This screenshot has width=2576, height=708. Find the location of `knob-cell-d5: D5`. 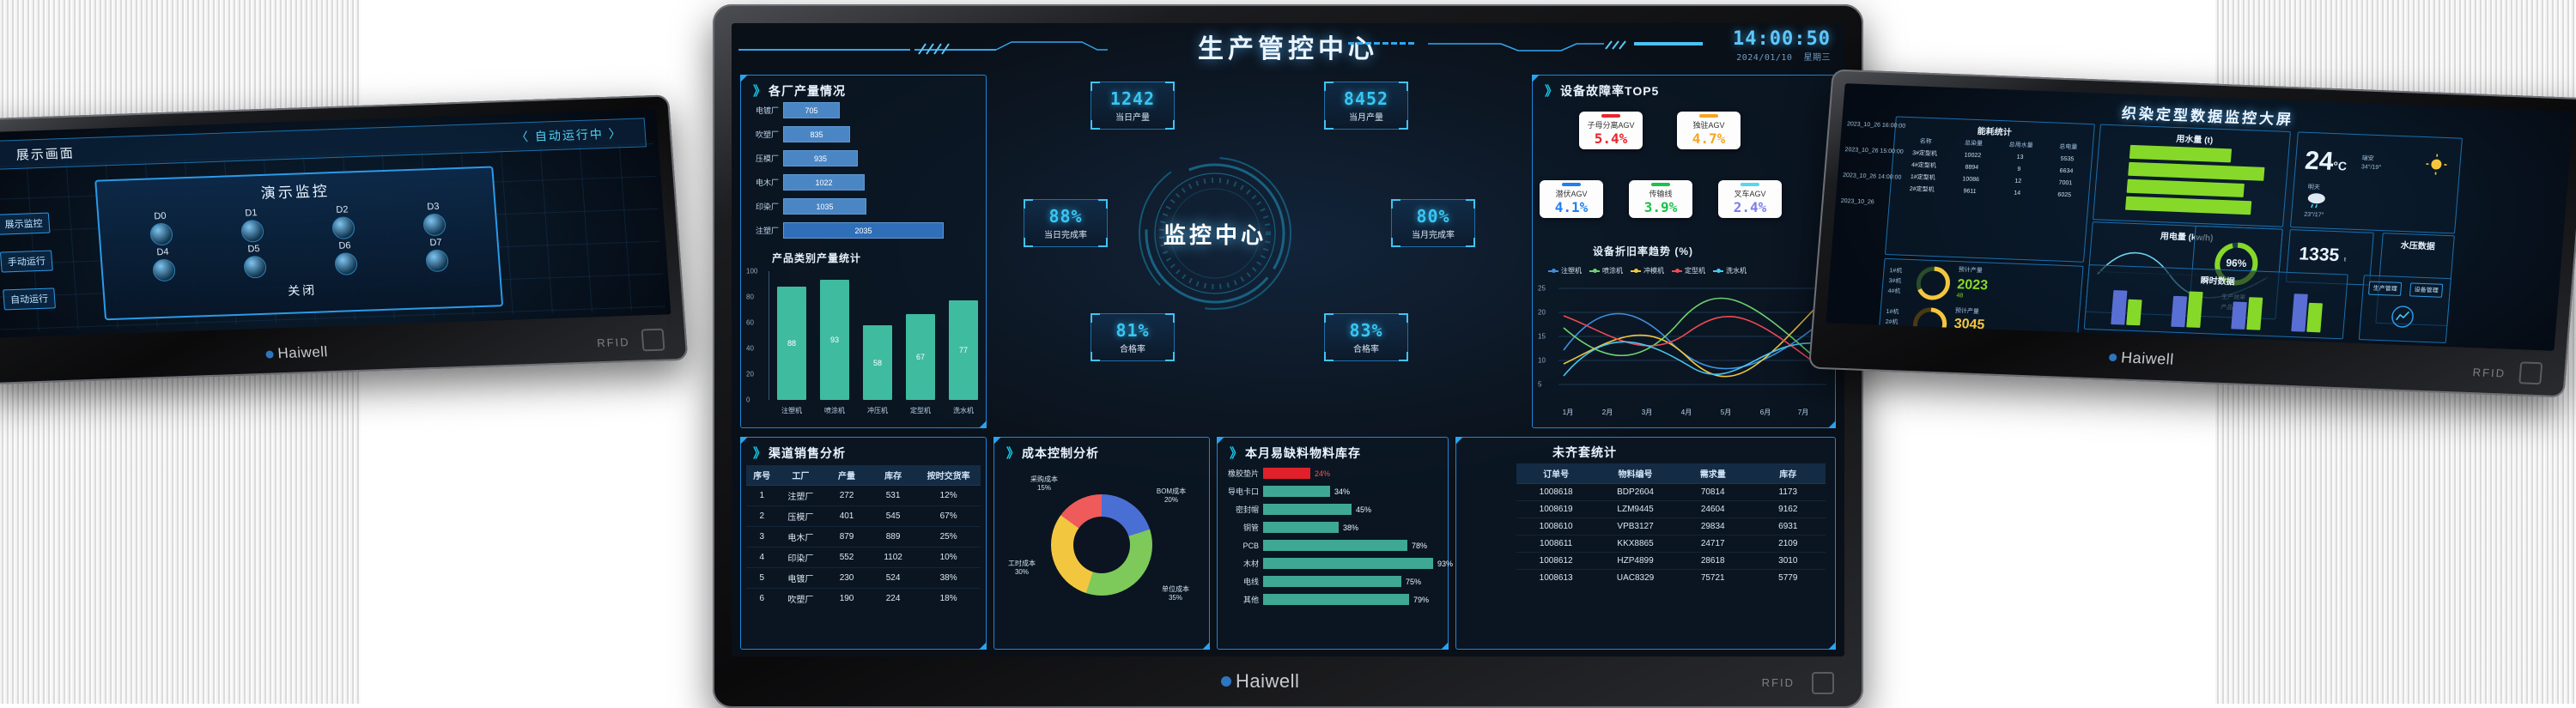

knob-cell-d5: D5 is located at coordinates (254, 261).